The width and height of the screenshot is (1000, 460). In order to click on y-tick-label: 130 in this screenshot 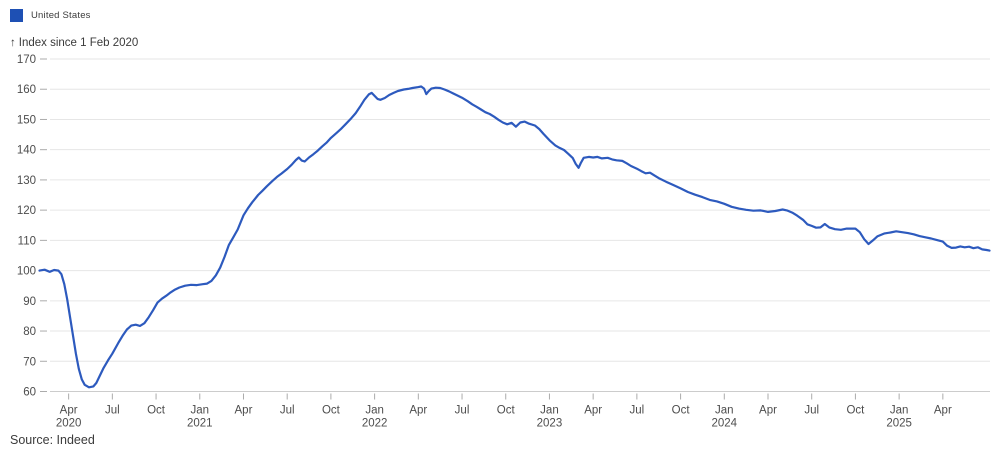, I will do `click(26, 181)`.